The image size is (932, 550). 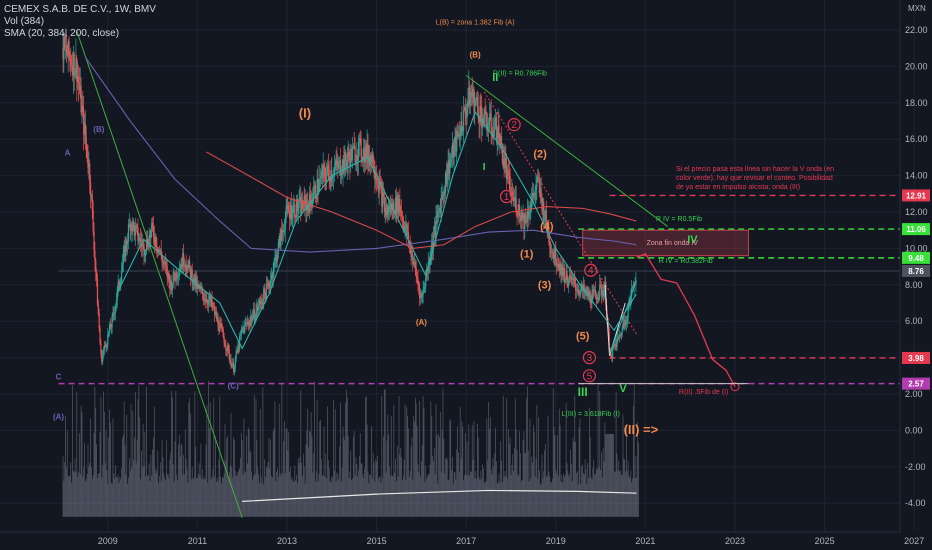 I want to click on wave-label: IV, so click(x=692, y=240).